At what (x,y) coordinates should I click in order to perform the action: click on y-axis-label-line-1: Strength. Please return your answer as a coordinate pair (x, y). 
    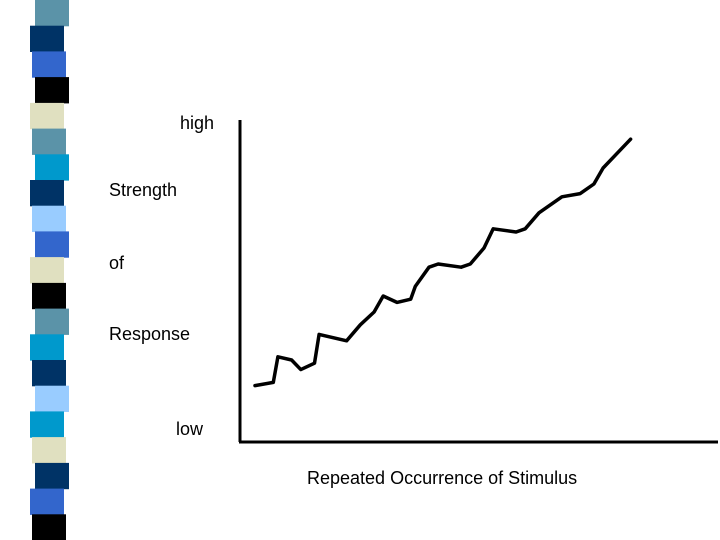
    Looking at the image, I should click on (143, 190).